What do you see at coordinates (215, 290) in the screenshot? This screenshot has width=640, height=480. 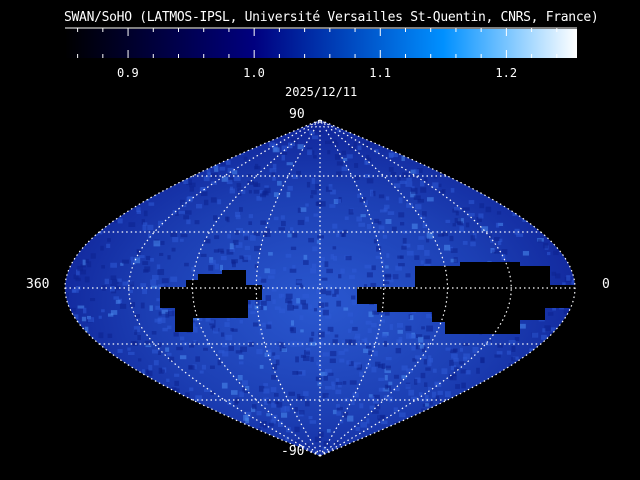 I see `data-gap-bottom-left` at bounding box center [215, 290].